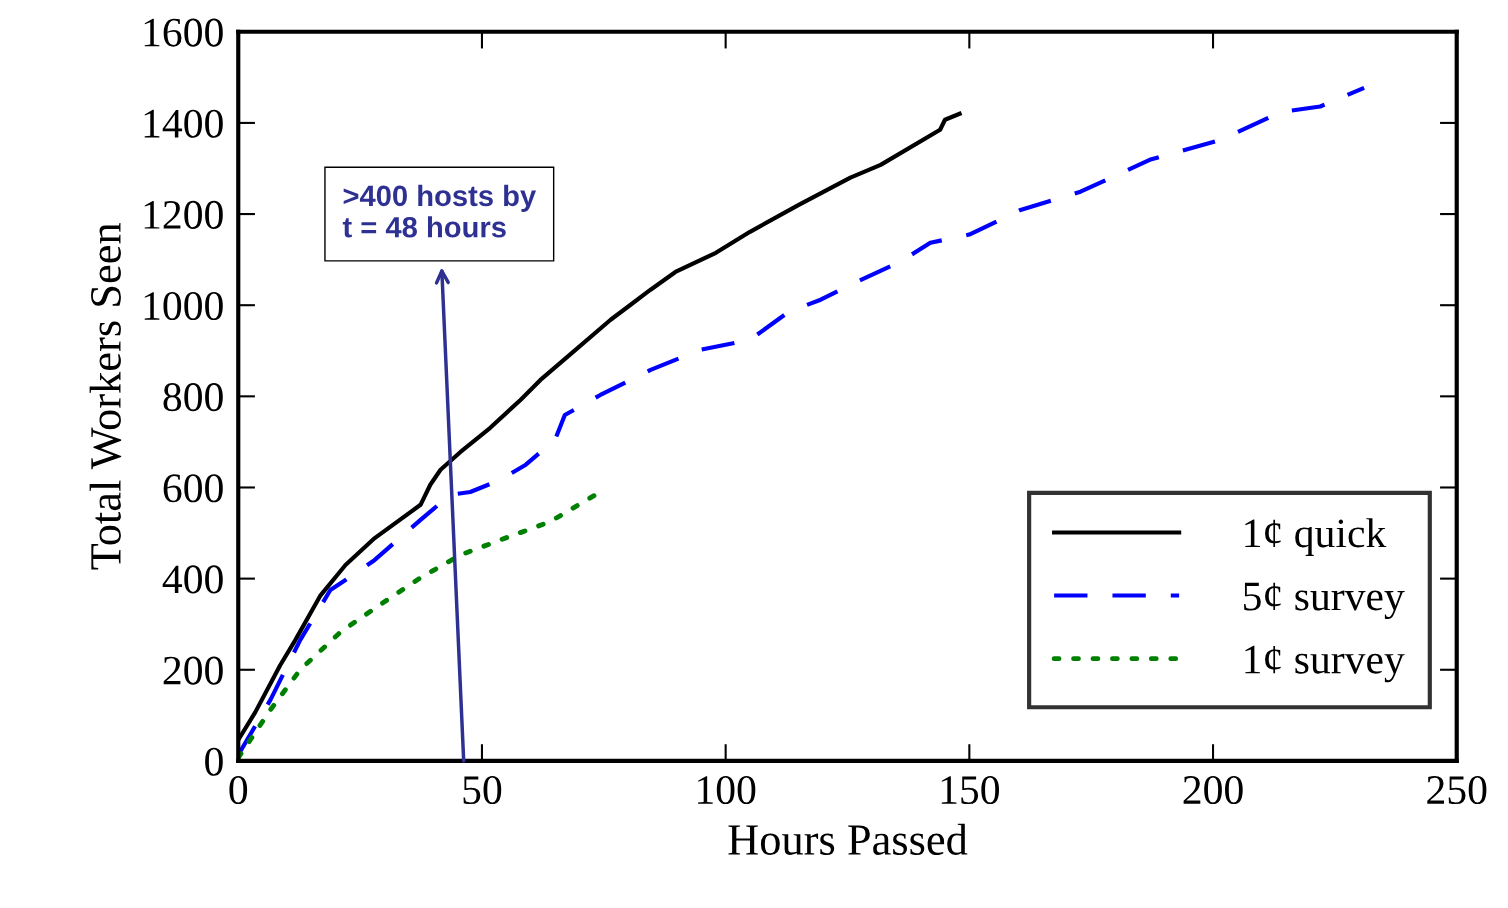 This screenshot has height=908, width=1508. What do you see at coordinates (848, 839) in the screenshot?
I see `x-axis-title: Hours Passed` at bounding box center [848, 839].